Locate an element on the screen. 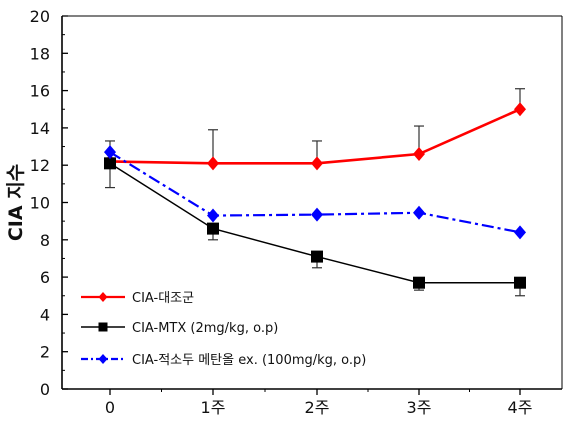 This screenshot has height=421, width=570. y-tick-label: 2 is located at coordinates (45, 352).